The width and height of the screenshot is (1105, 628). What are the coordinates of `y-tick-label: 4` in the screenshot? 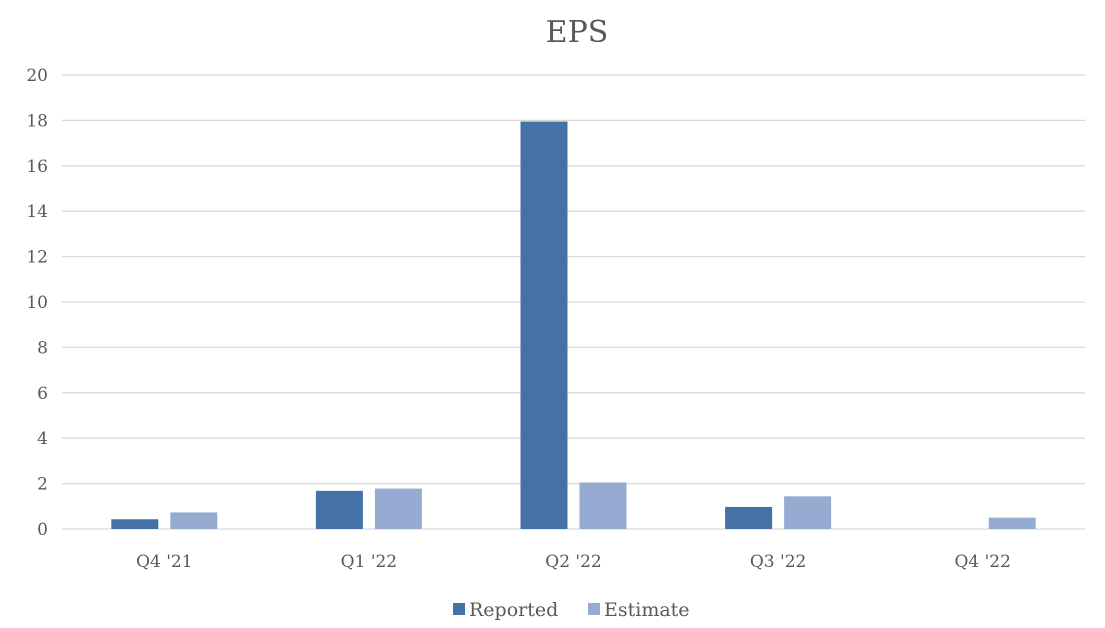 It's located at (42, 439).